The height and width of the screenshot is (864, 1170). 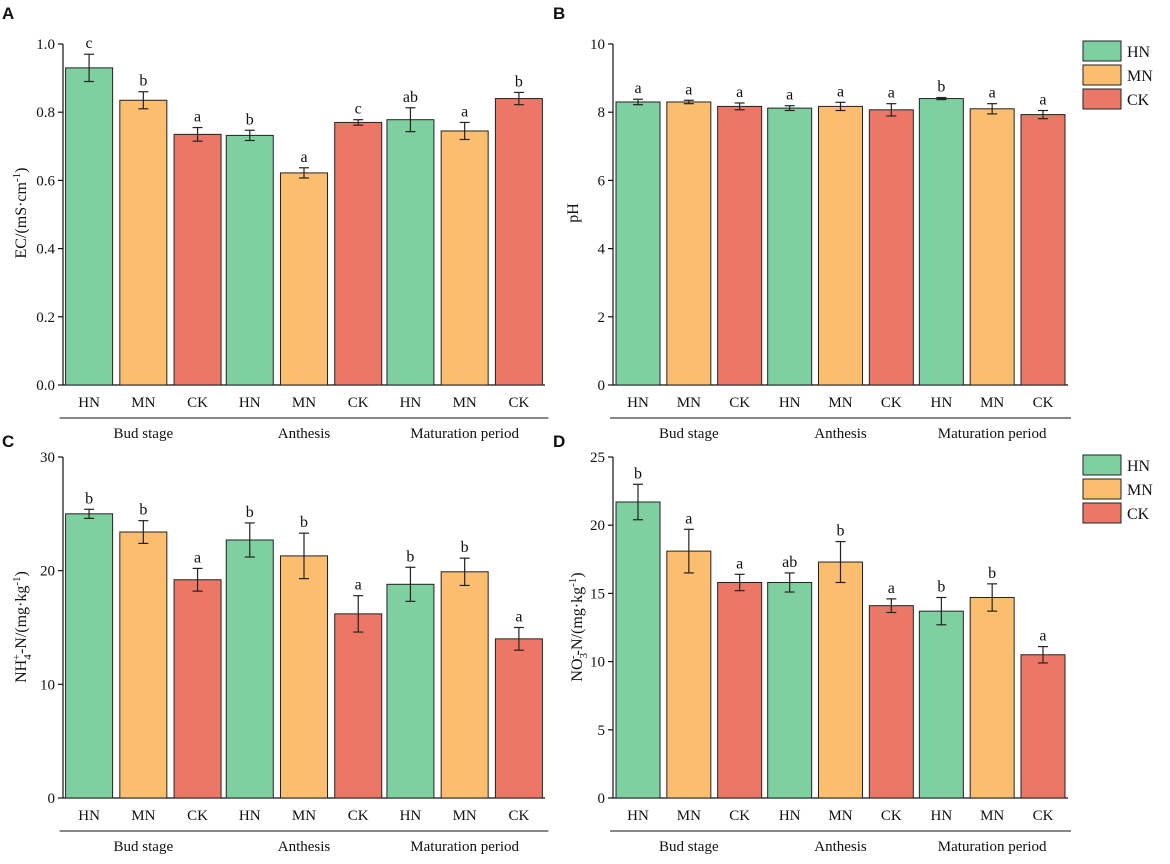 What do you see at coordinates (992, 434) in the screenshot?
I see `panel-b-group-label: Maturation period` at bounding box center [992, 434].